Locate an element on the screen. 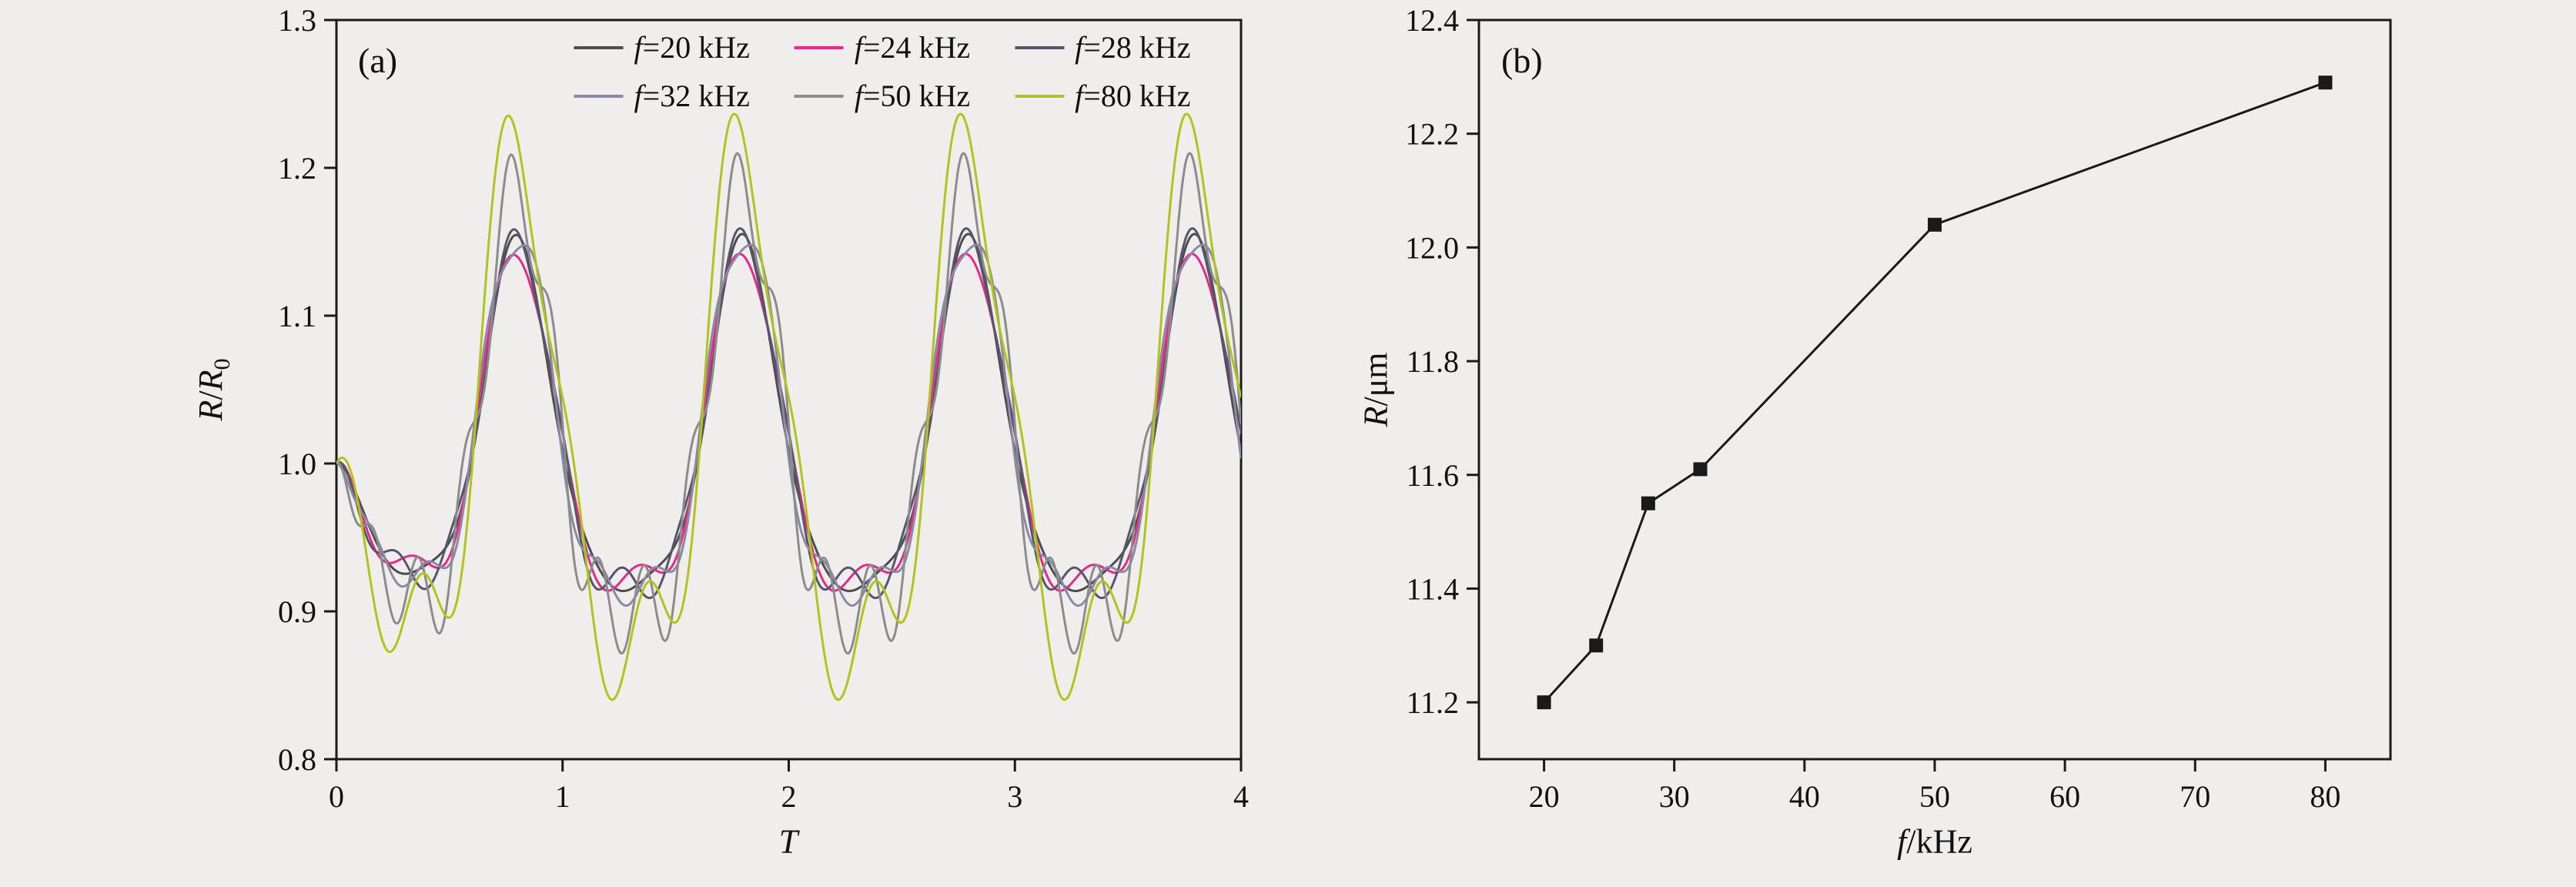 Image resolution: width=2576 pixels, height=887 pixels. y-tick-label: 0.8 is located at coordinates (297, 759).